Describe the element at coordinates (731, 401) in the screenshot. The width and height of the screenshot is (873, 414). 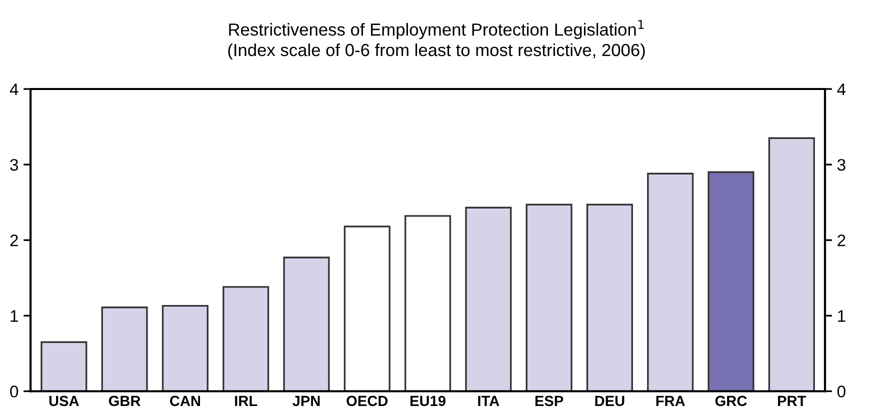
I see `x-tick-label: GRC` at that location.